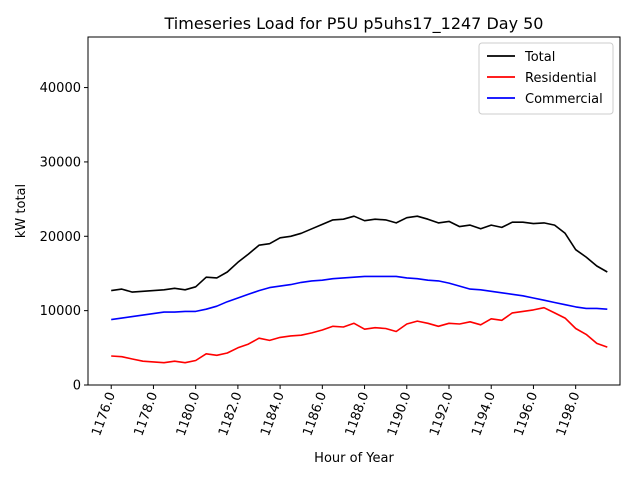 This screenshot has width=640, height=480. I want to click on y-axis: 0 10000 20000 30000 40000, so click(64, 237).